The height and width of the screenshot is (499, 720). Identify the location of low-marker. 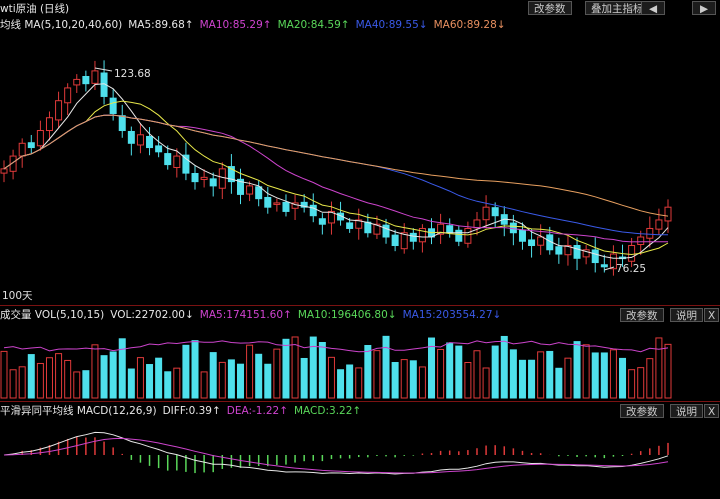
(609, 268).